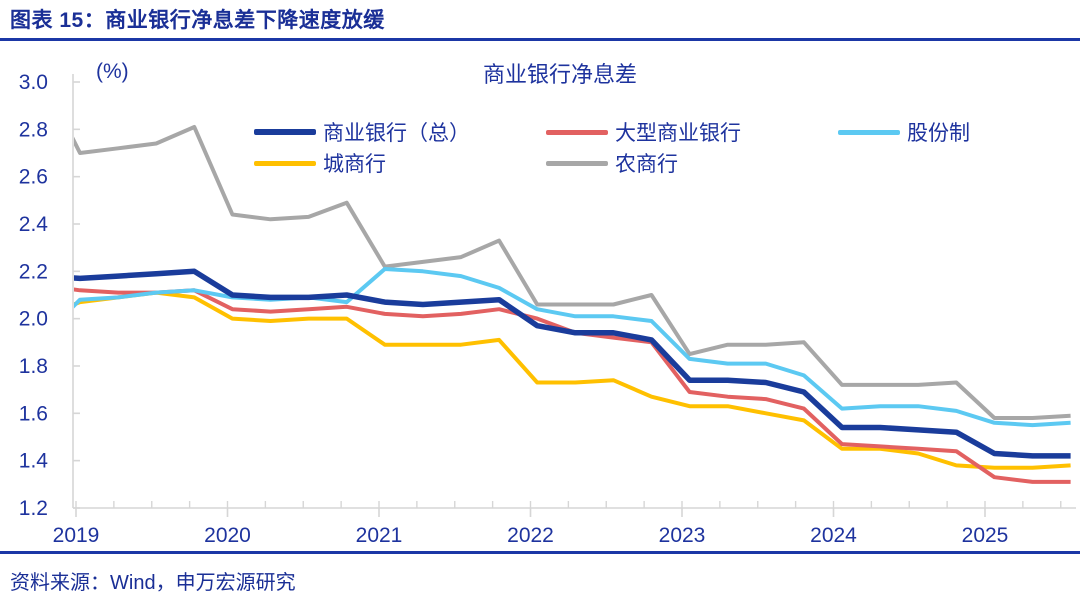  I want to click on y-tick-label: 2.8, so click(33, 129).